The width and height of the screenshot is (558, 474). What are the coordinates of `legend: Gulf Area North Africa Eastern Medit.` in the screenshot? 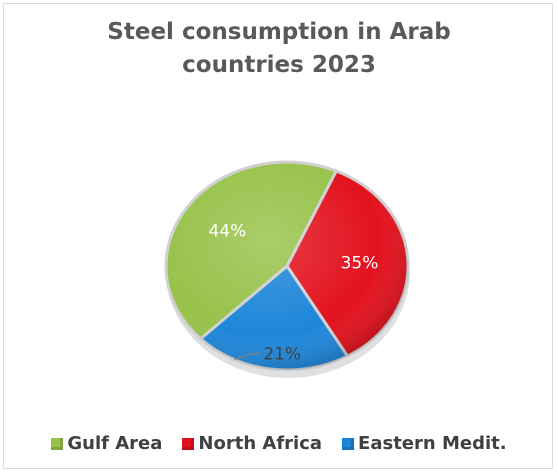 It's located at (279, 443).